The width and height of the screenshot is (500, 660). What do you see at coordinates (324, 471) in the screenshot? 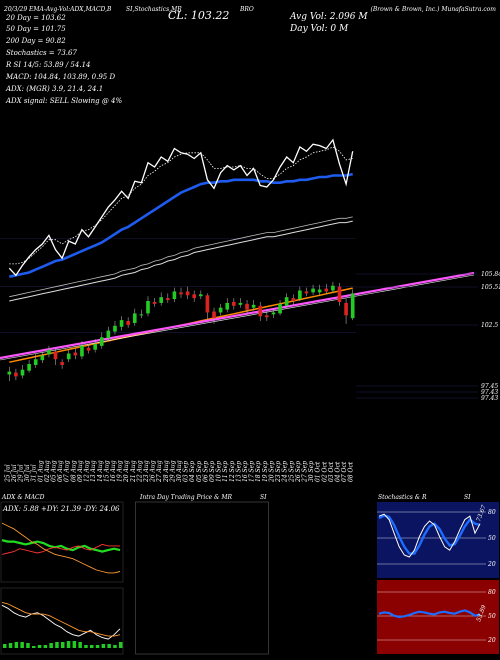
I see `date-label: 02 Oct` at bounding box center [324, 471].